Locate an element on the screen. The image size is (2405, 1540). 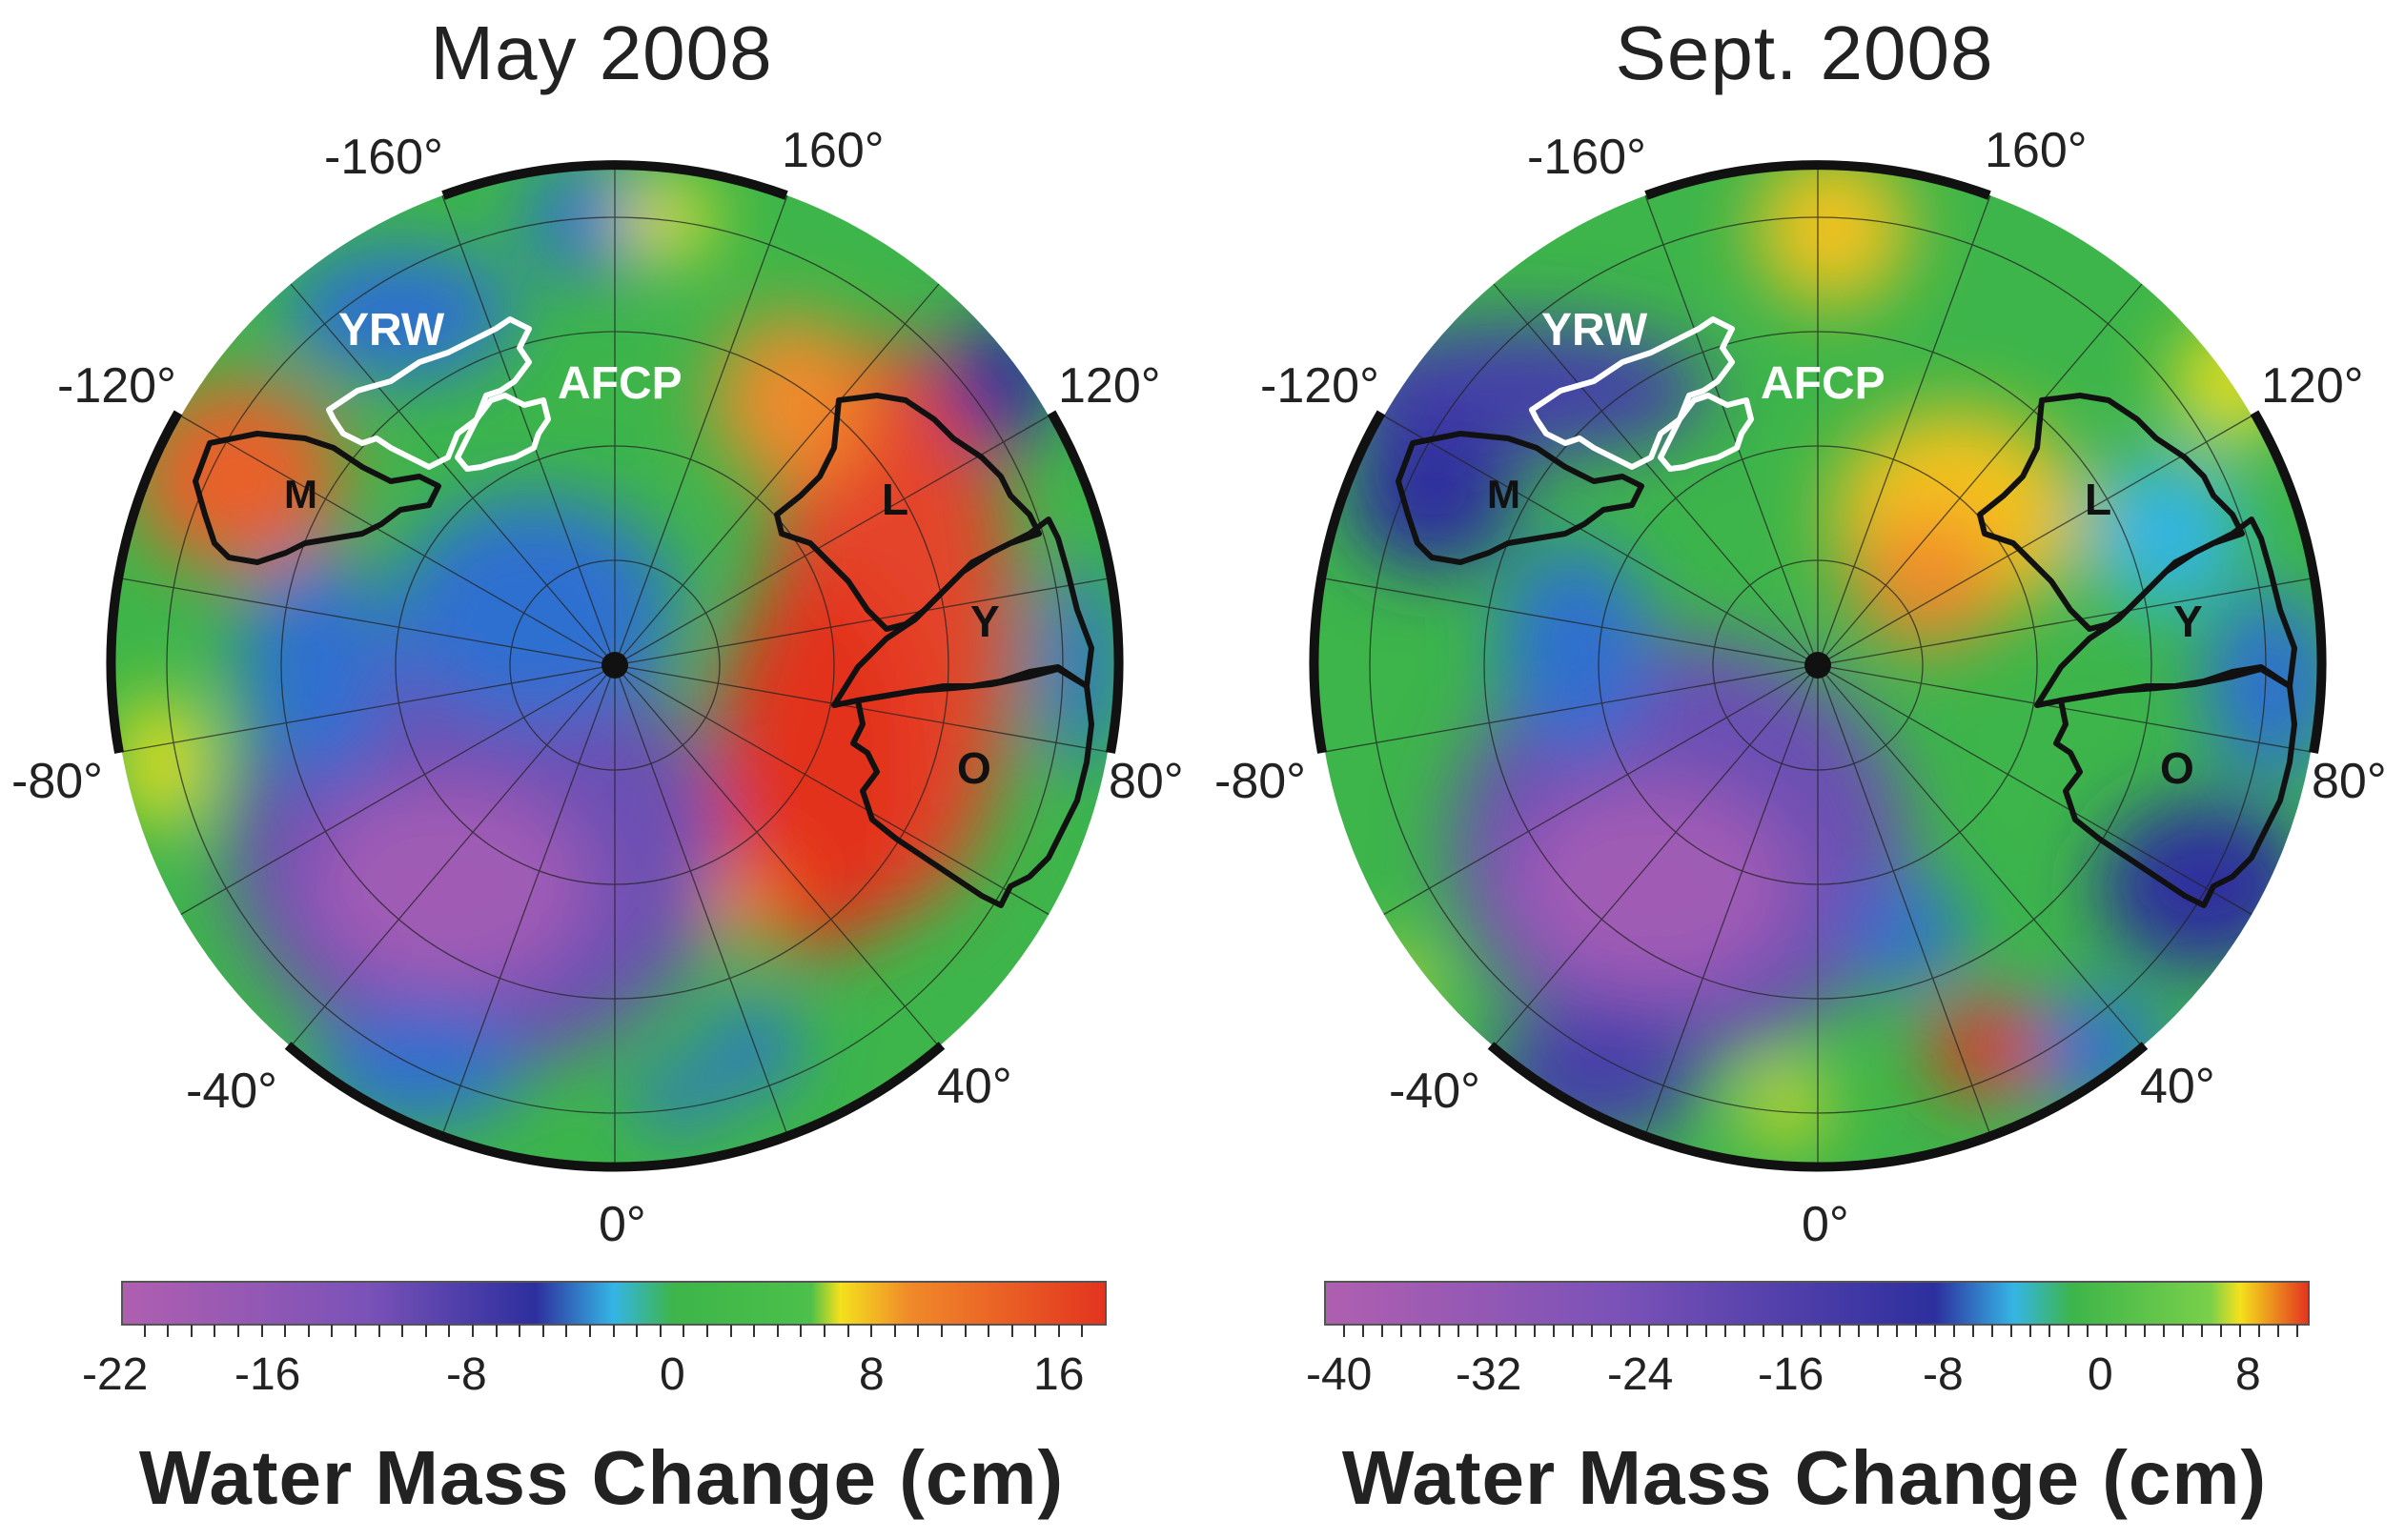
colorbar-label: -32 is located at coordinates (1489, 1374).